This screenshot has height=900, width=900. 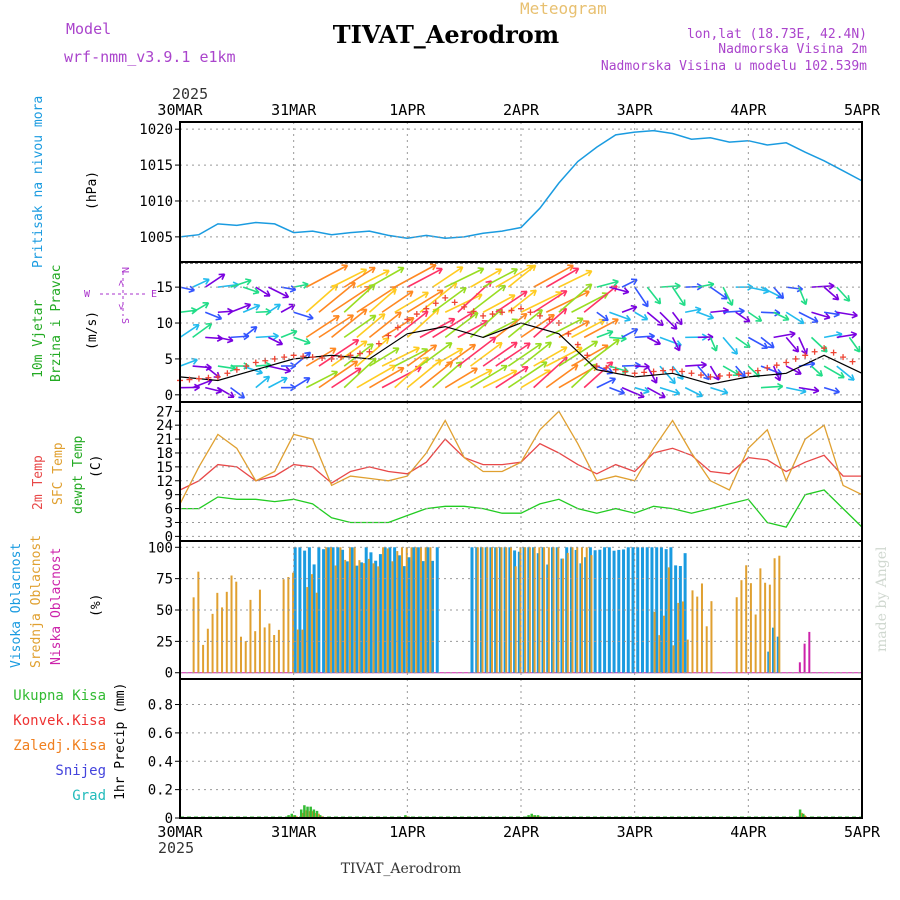 What do you see at coordinates (92, 330) in the screenshot?
I see `wind-unit: (m/s)` at bounding box center [92, 330].